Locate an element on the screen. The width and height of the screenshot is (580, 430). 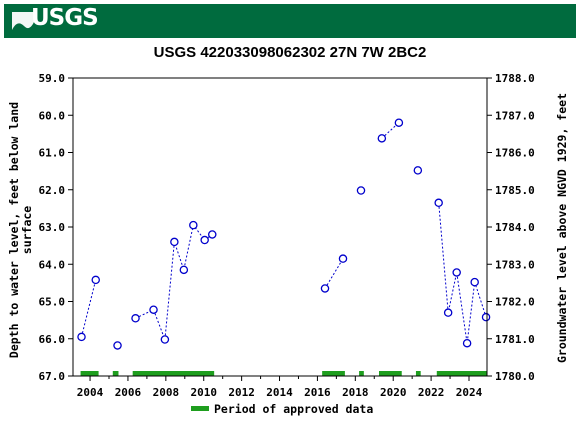
x-tick-label: 2008 is located at coordinates (166, 392).